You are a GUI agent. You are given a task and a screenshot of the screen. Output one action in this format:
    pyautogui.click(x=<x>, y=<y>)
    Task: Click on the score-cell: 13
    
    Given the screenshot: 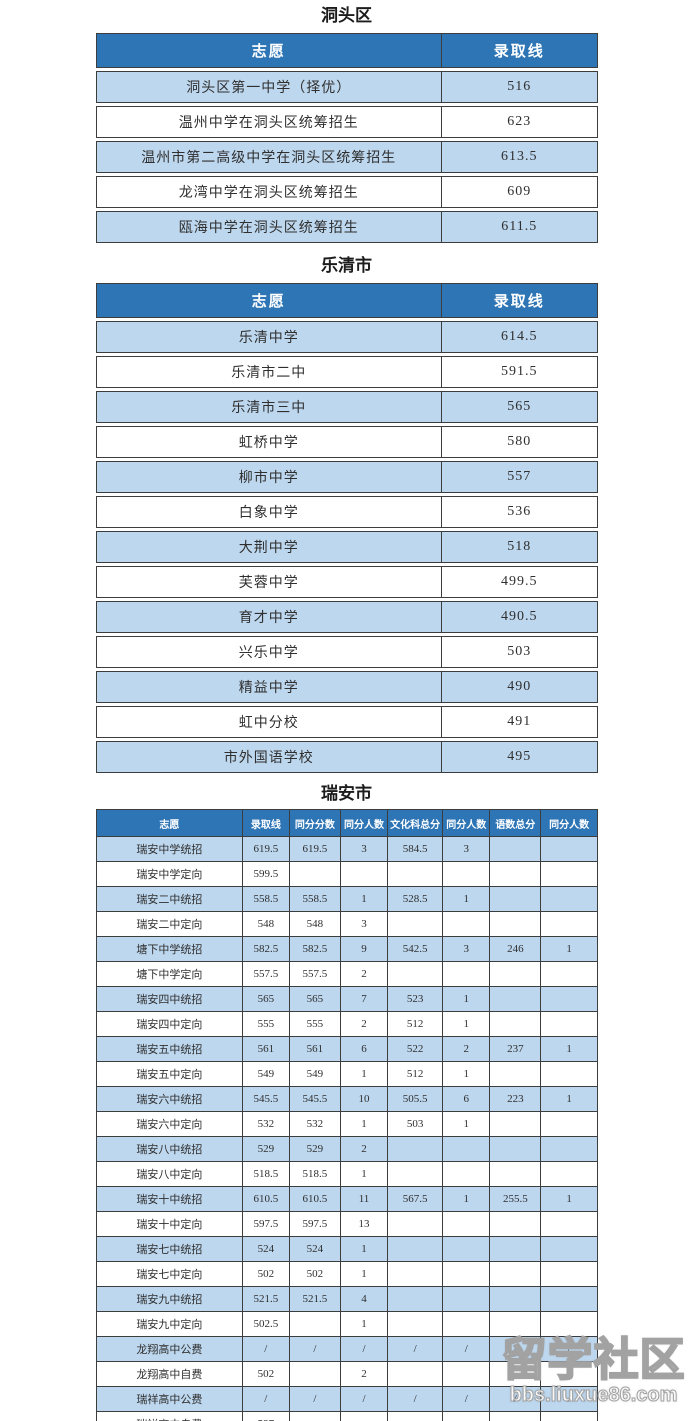 What is the action you would take?
    pyautogui.click(x=364, y=1224)
    